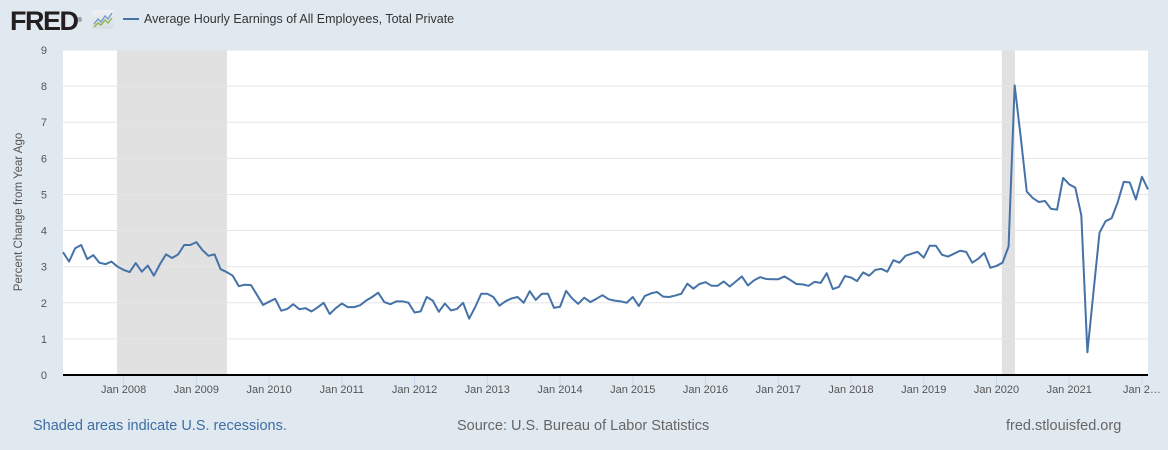 The width and height of the screenshot is (1168, 450). Describe the element at coordinates (160, 426) in the screenshot. I see `recession-note: Shaded areas indicate U.S. recessions.` at that location.